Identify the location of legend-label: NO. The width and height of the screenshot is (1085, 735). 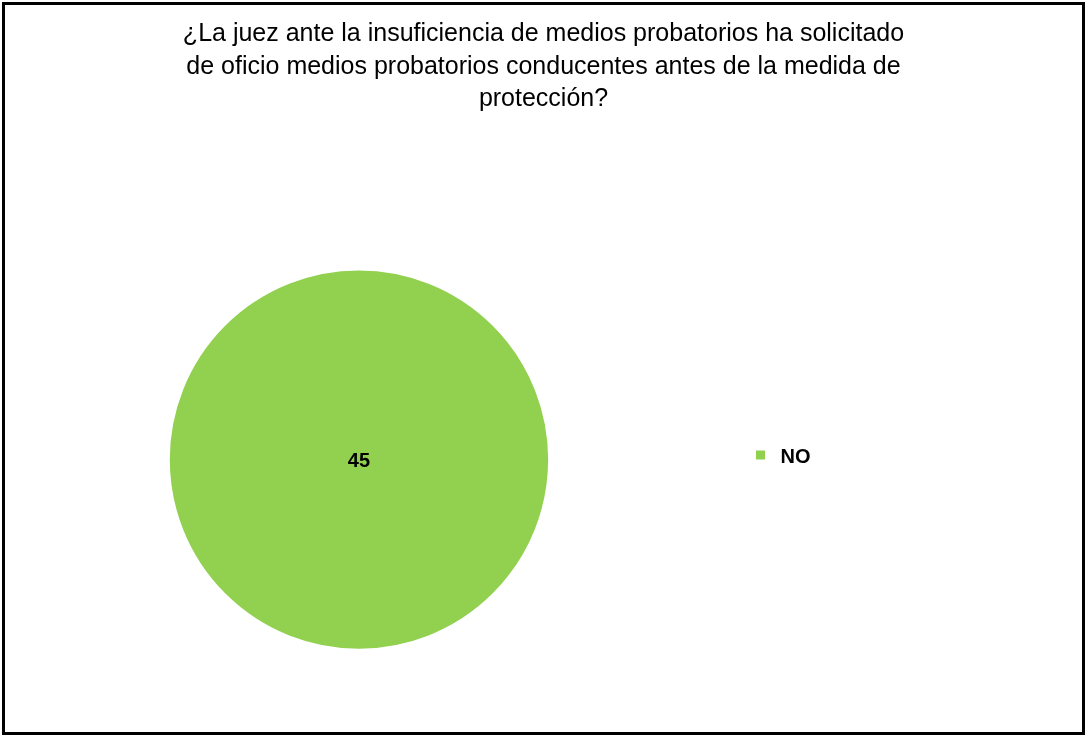
(795, 455).